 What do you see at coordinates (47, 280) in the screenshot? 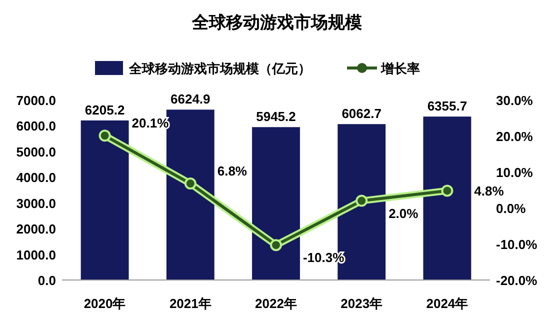
I see `y-tick-label: 0.0` at bounding box center [47, 280].